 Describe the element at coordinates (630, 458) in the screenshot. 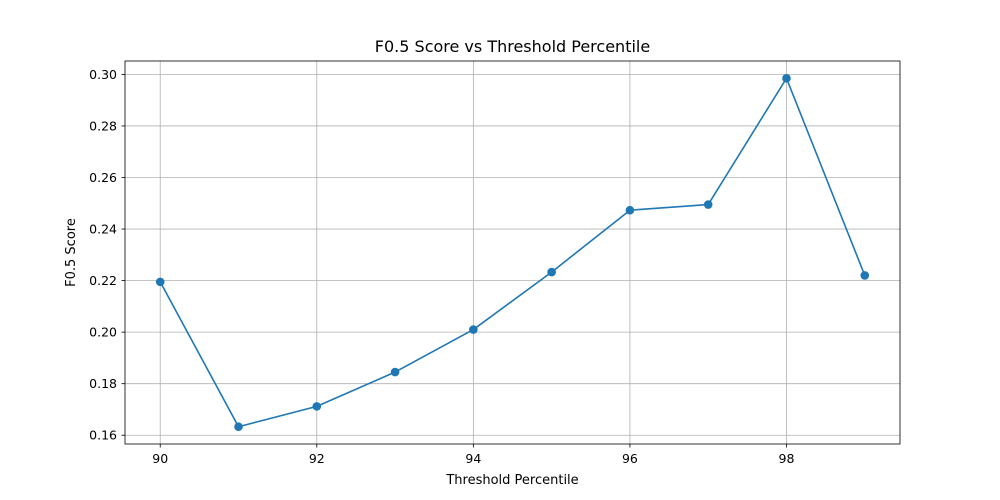

I see `x-tick-label: 96` at that location.